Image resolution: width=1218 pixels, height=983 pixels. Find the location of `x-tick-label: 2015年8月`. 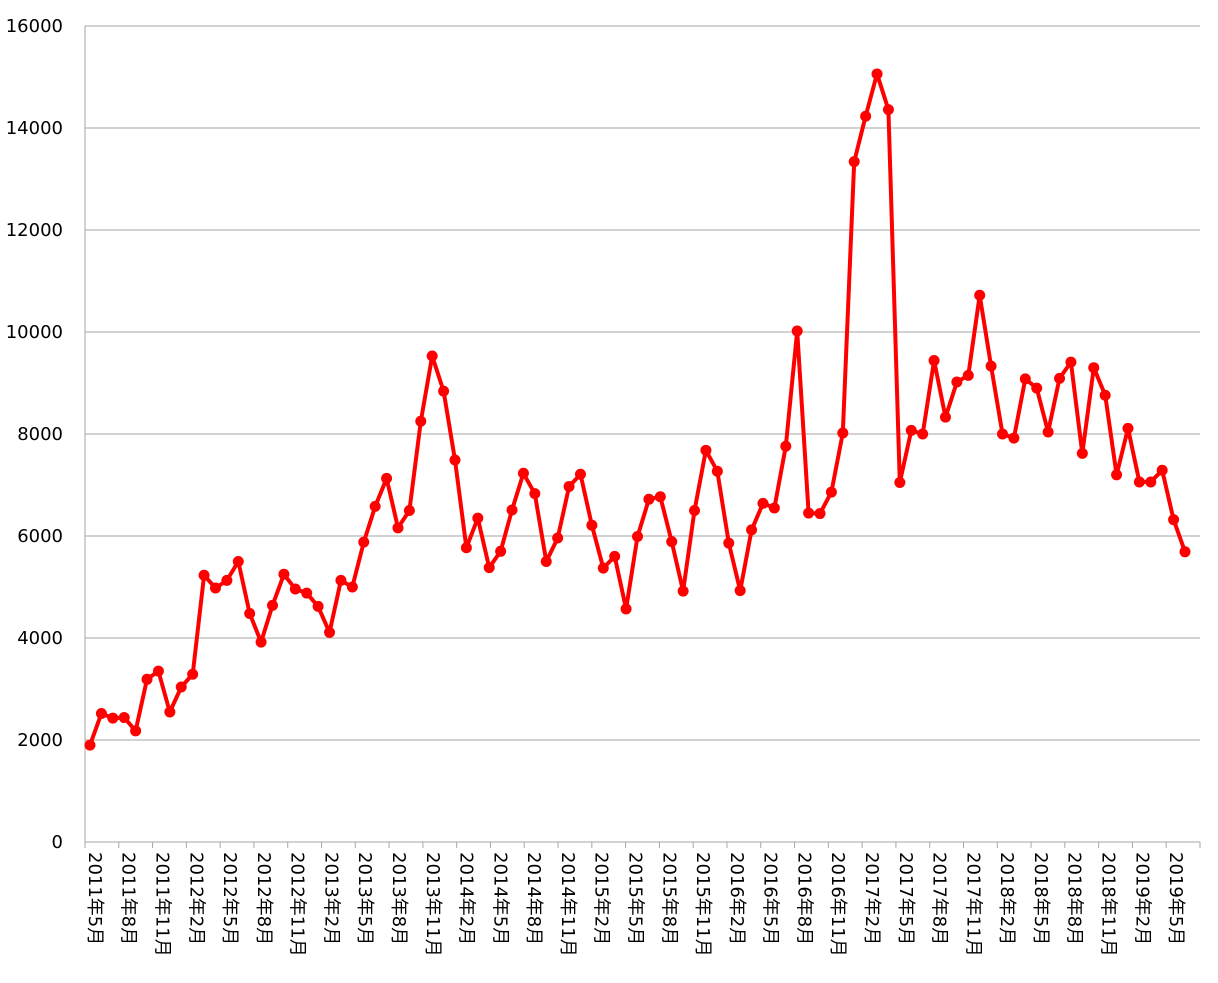

x-tick-label: 2015年8月 is located at coordinates (668, 898).